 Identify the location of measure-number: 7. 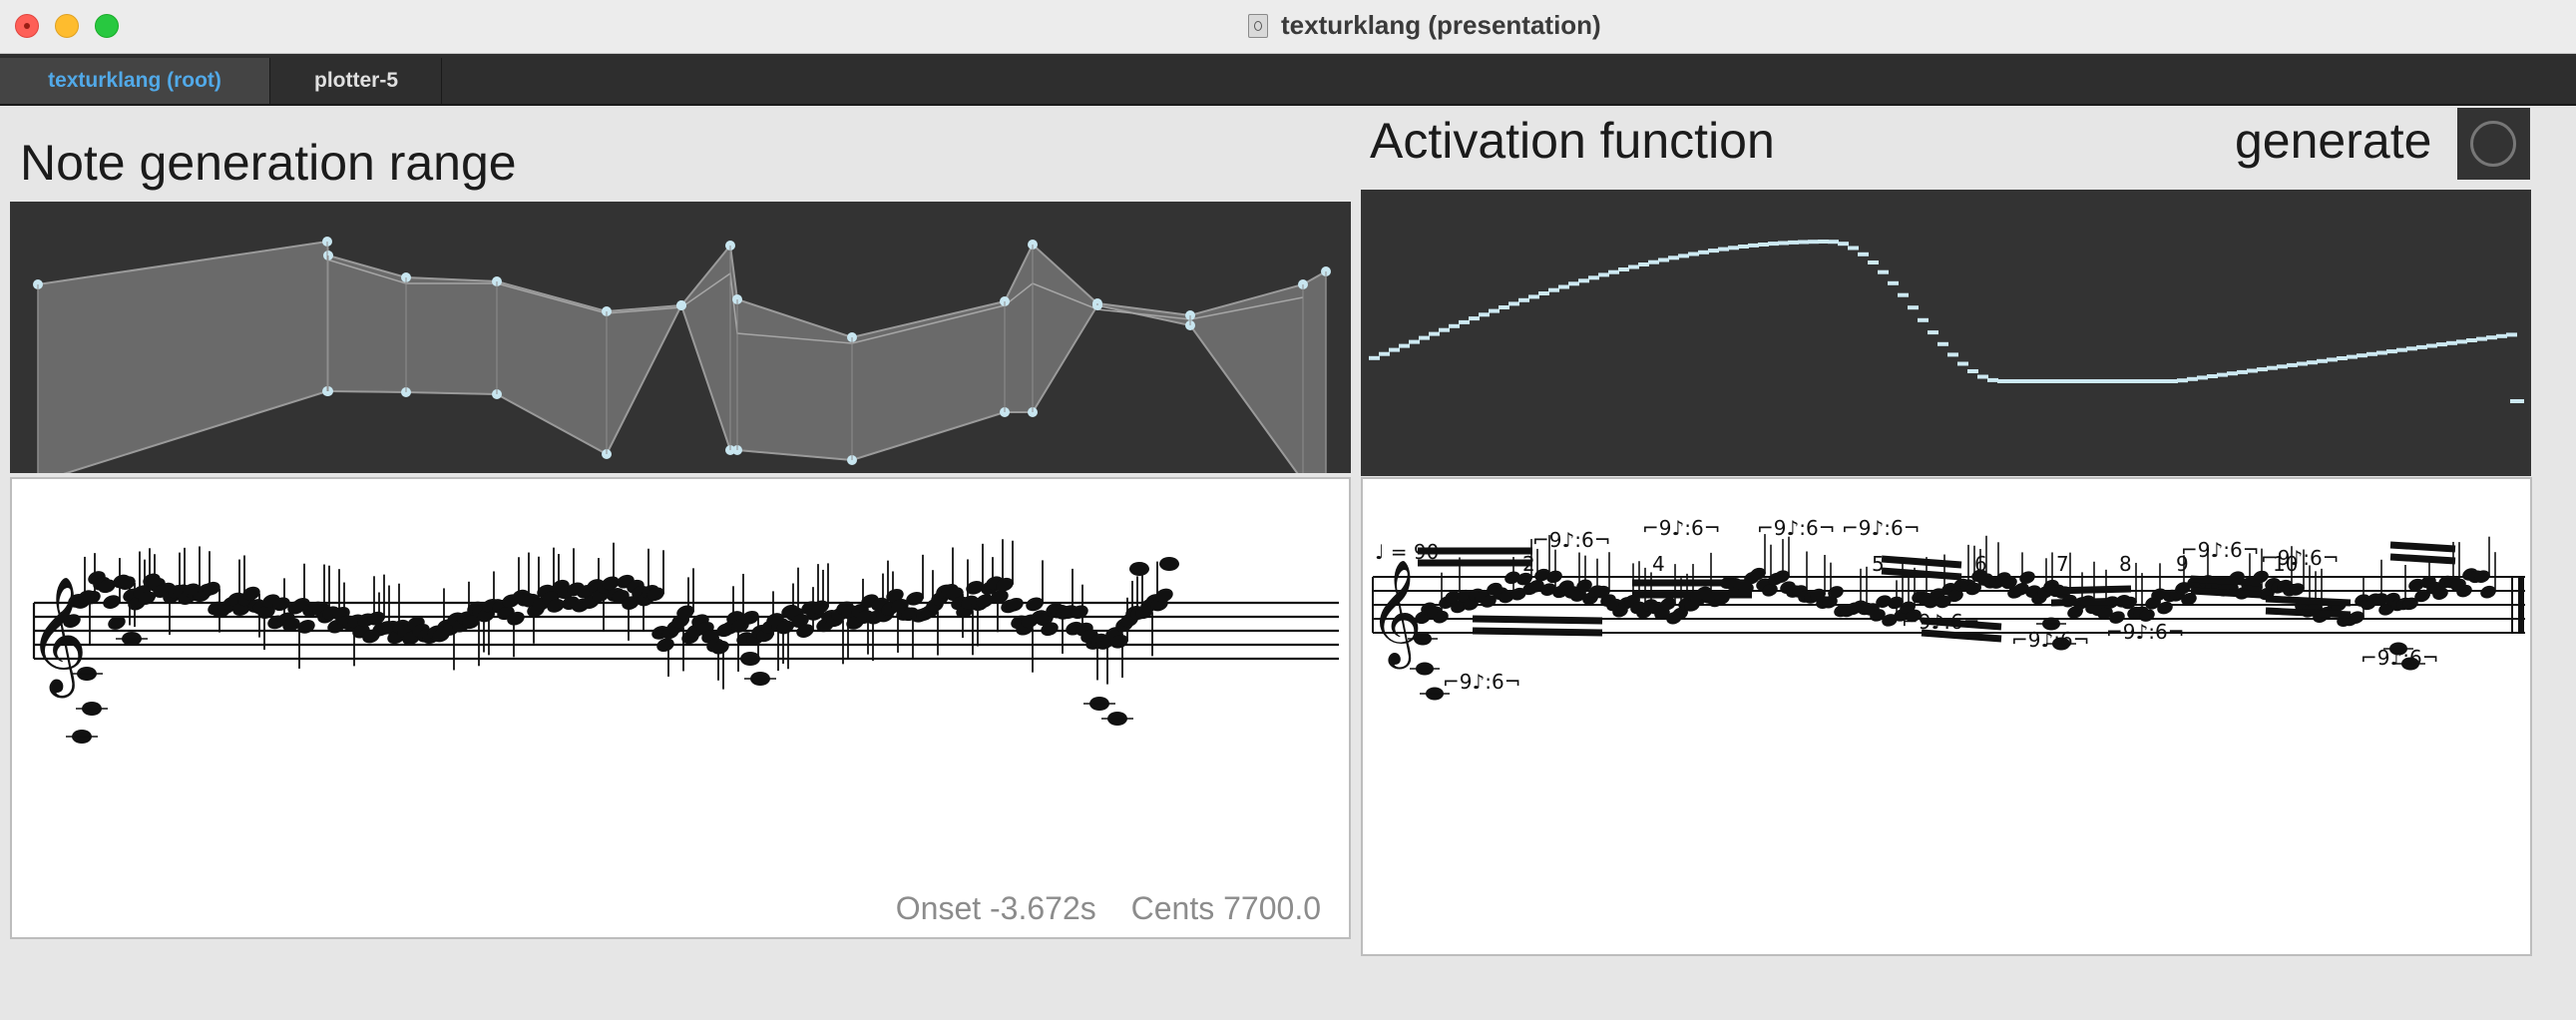
(2062, 564).